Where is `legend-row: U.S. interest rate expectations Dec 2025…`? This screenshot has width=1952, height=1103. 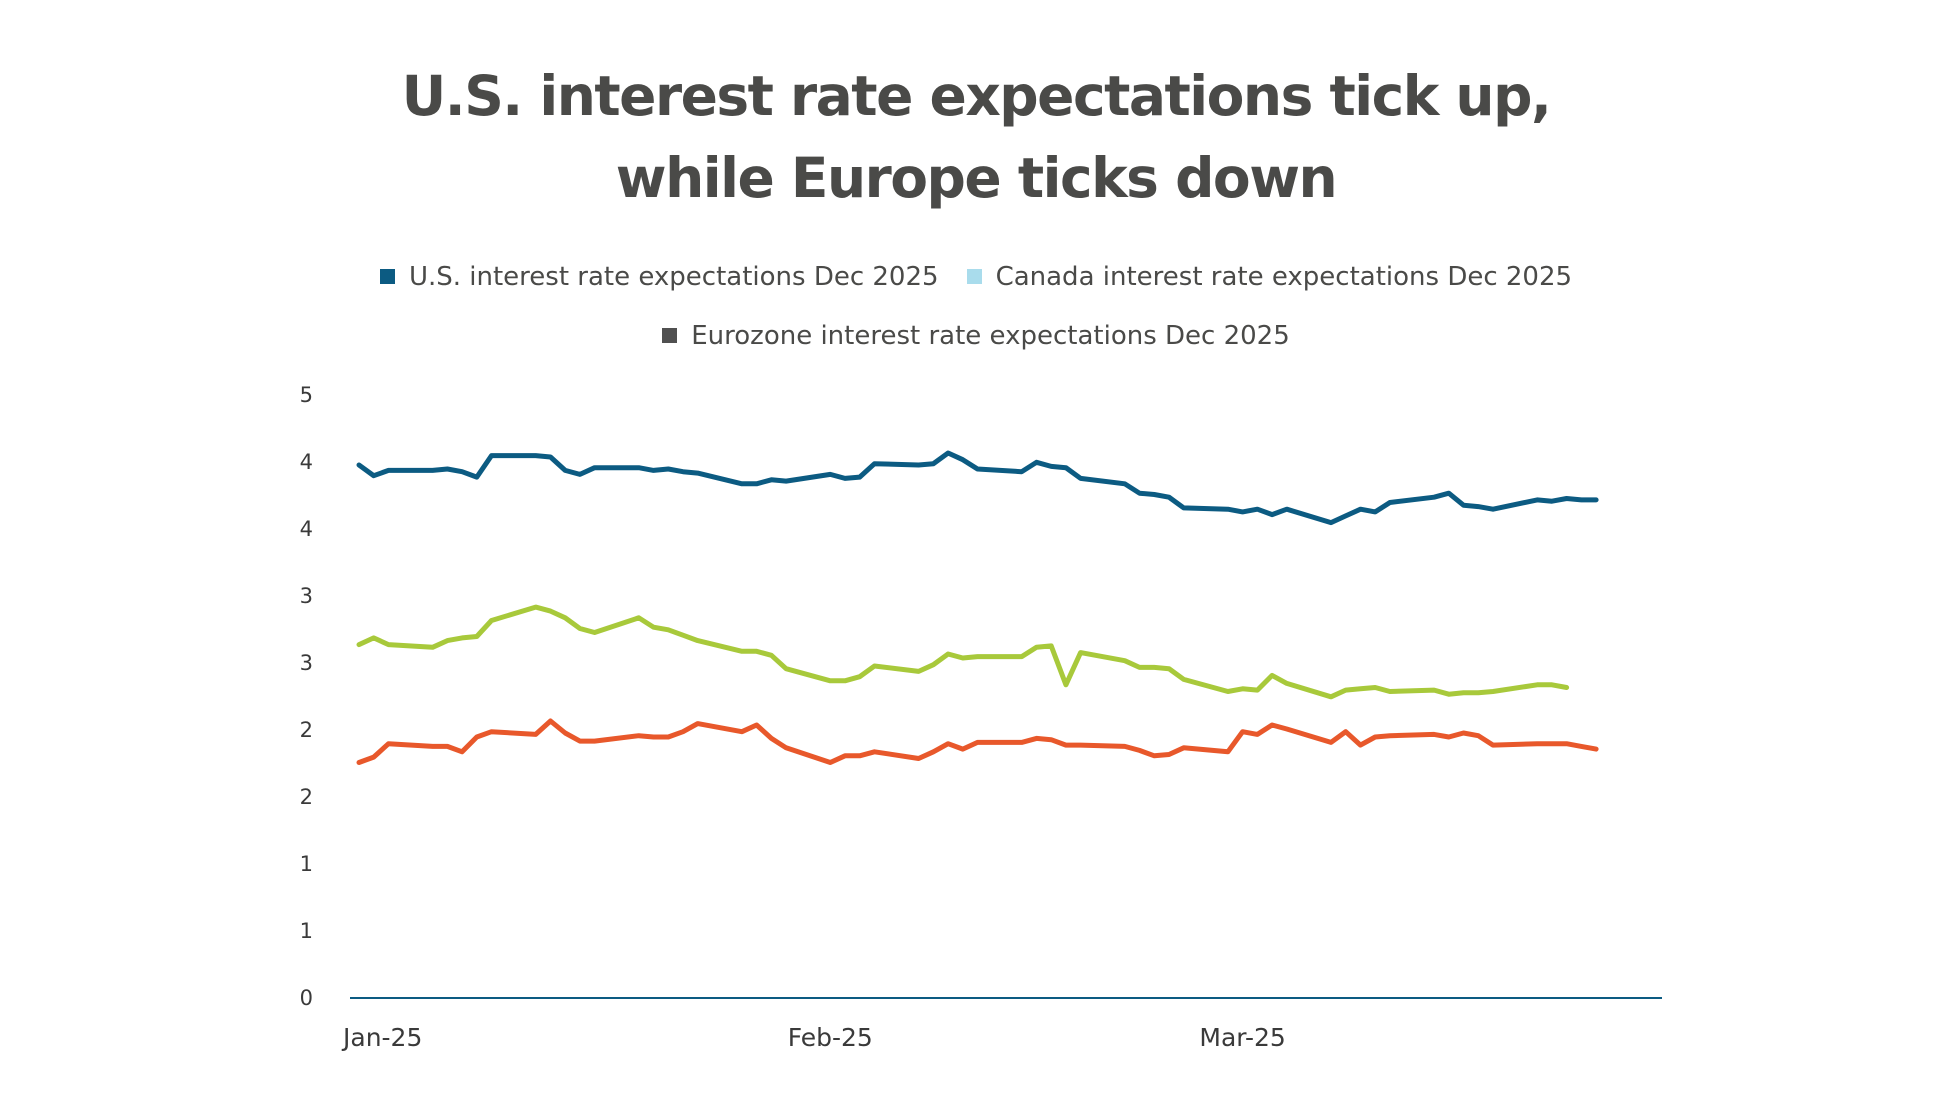 legend-row: U.S. interest rate expectations Dec 2025… is located at coordinates (976, 277).